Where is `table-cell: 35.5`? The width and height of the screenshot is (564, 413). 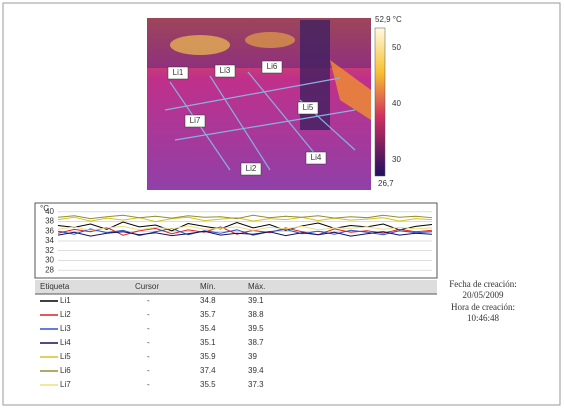
table-cell: 35.5 is located at coordinates (208, 384).